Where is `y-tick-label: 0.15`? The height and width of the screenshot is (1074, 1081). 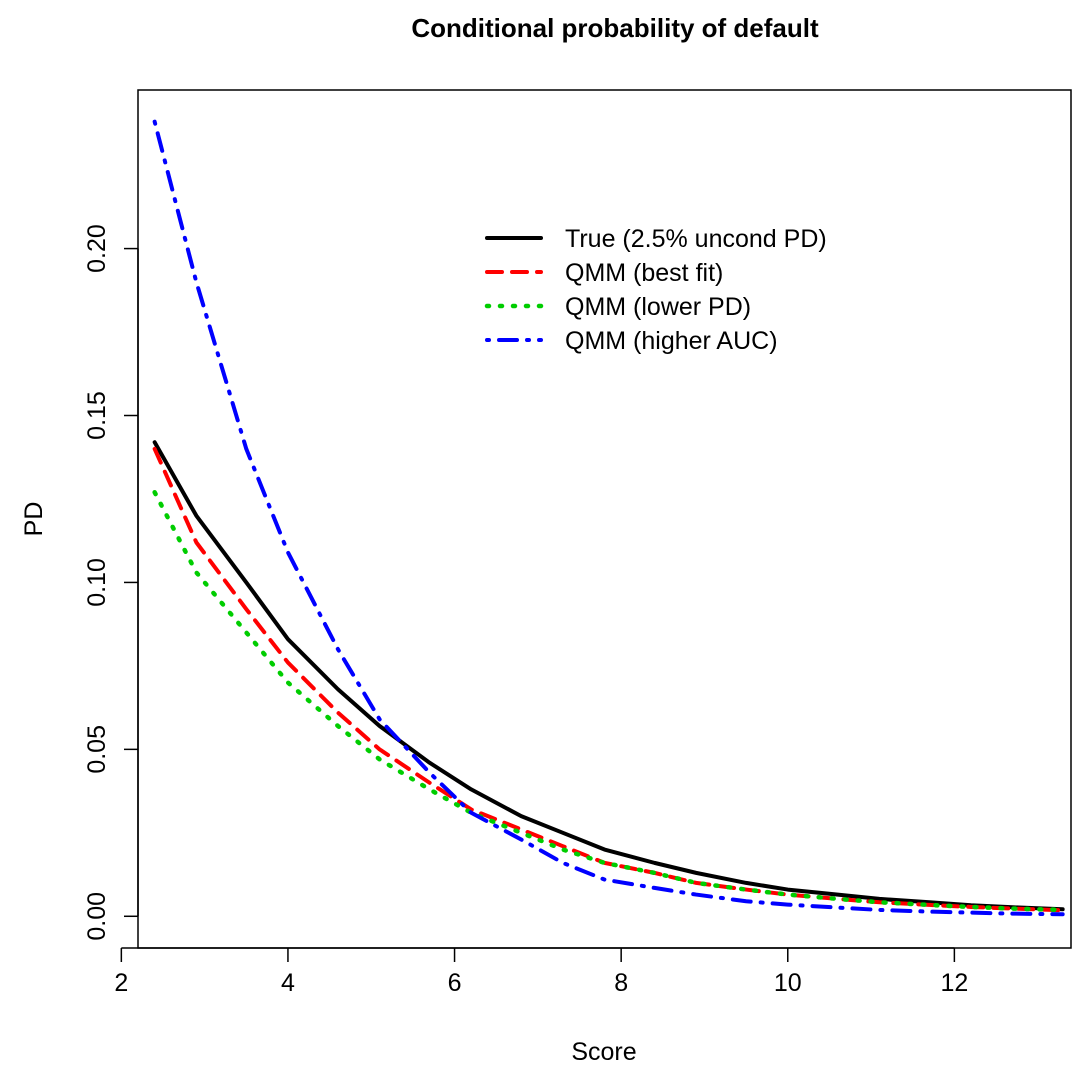
y-tick-label: 0.15 is located at coordinates (97, 415).